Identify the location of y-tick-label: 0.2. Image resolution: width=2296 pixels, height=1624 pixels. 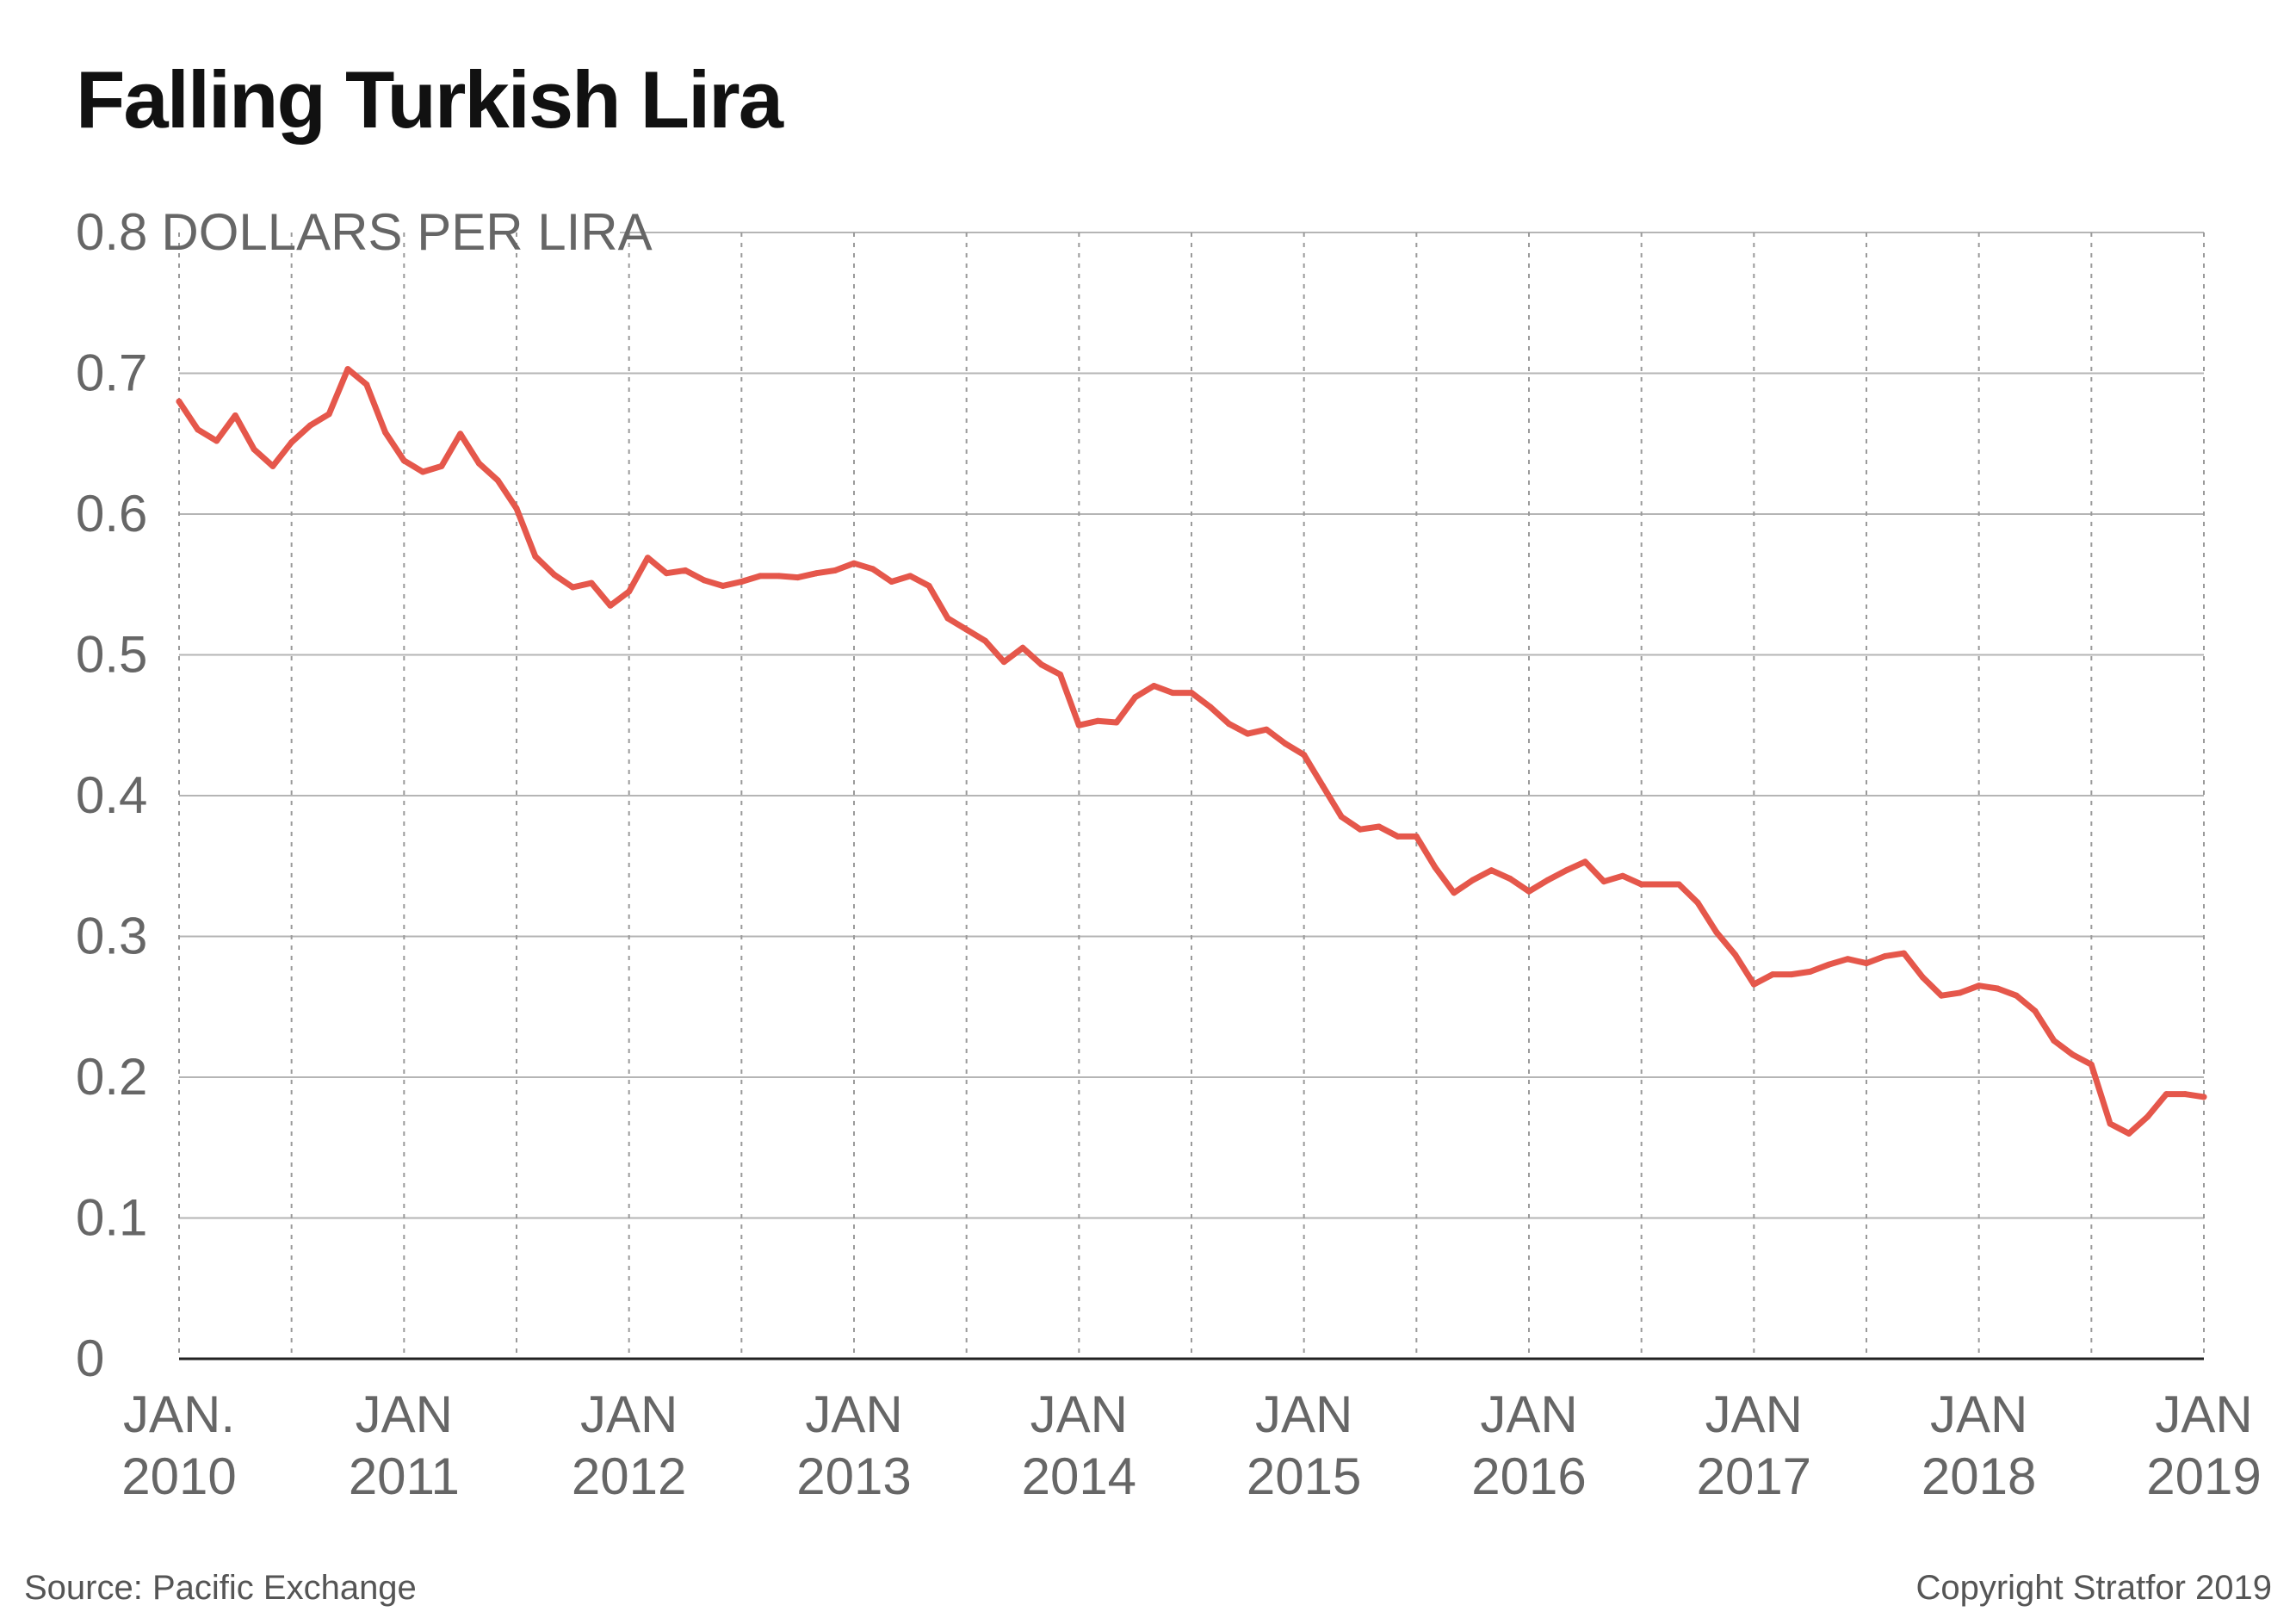
(112, 1077).